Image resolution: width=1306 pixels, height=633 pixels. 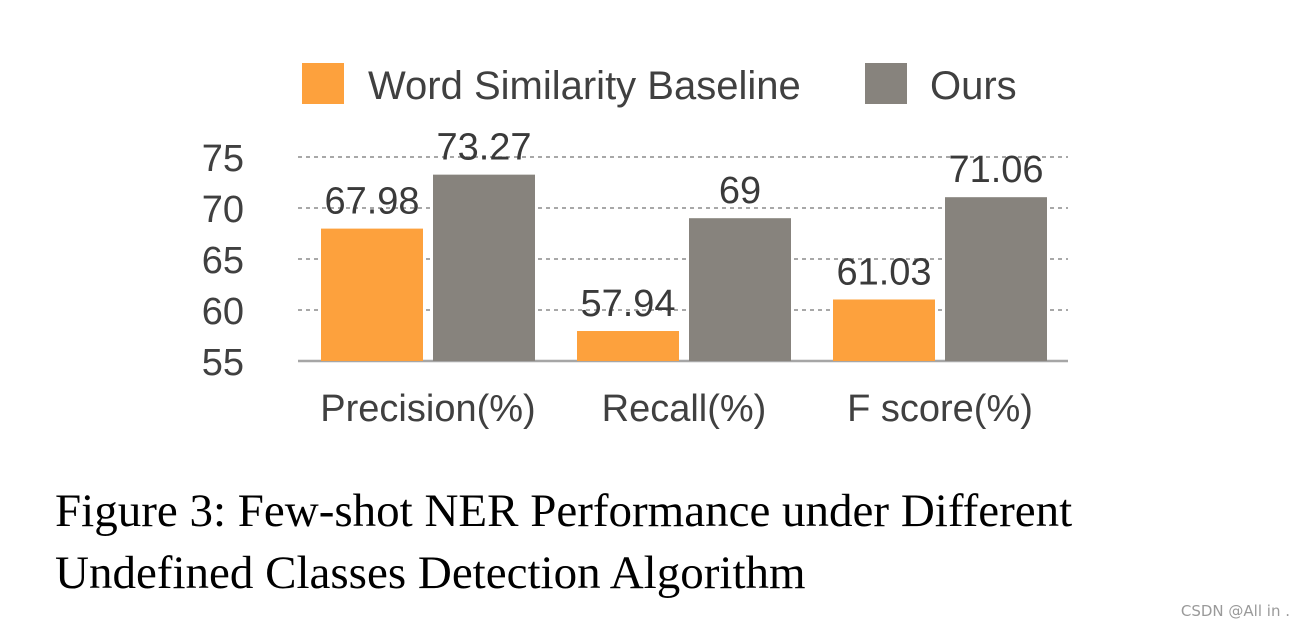 I want to click on data-label: 71.06, so click(x=995, y=170).